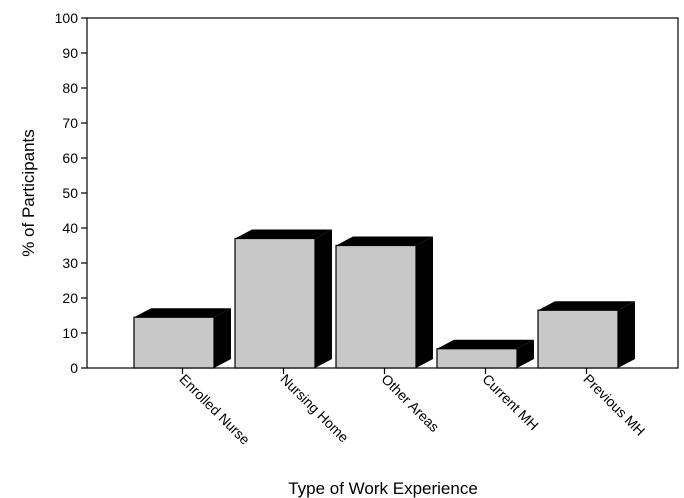 This screenshot has width=684, height=498. What do you see at coordinates (70, 88) in the screenshot?
I see `y-tick-label: 80` at bounding box center [70, 88].